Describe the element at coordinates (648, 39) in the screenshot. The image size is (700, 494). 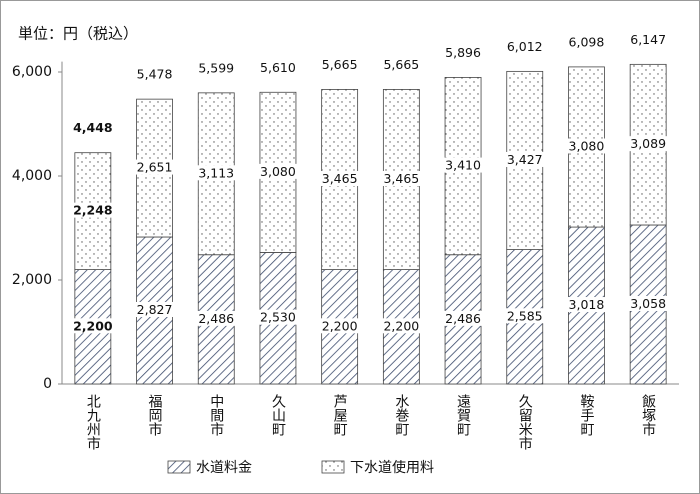
I see `total-label: 6,147` at that location.